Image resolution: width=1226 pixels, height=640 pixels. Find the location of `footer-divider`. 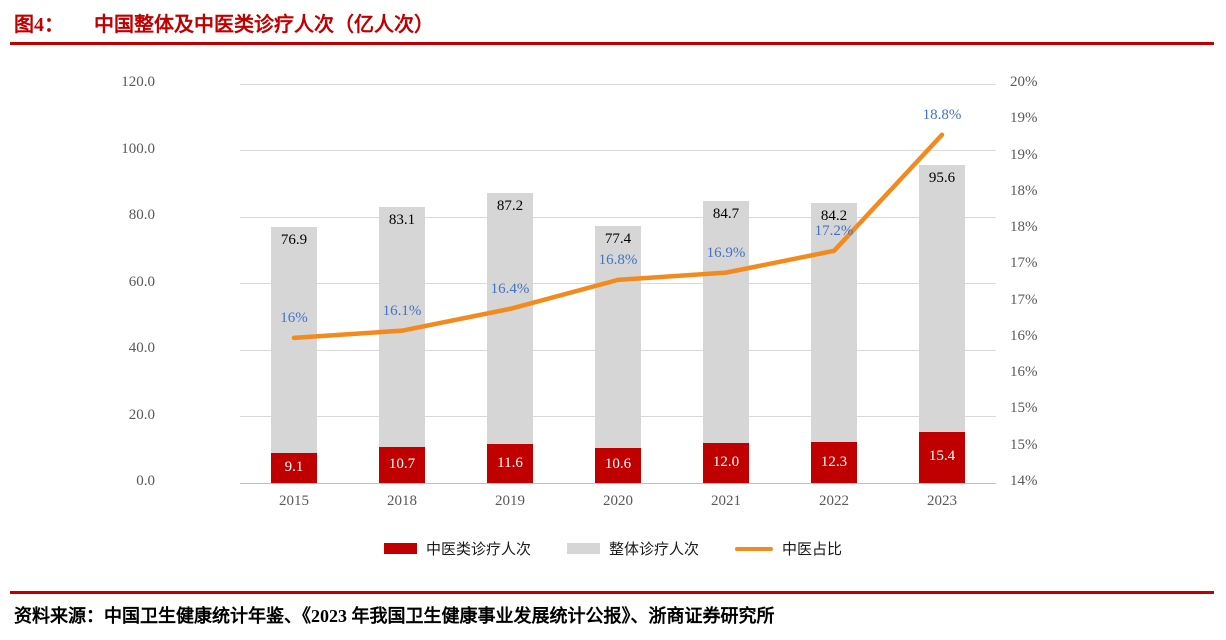

footer-divider is located at coordinates (612, 592).